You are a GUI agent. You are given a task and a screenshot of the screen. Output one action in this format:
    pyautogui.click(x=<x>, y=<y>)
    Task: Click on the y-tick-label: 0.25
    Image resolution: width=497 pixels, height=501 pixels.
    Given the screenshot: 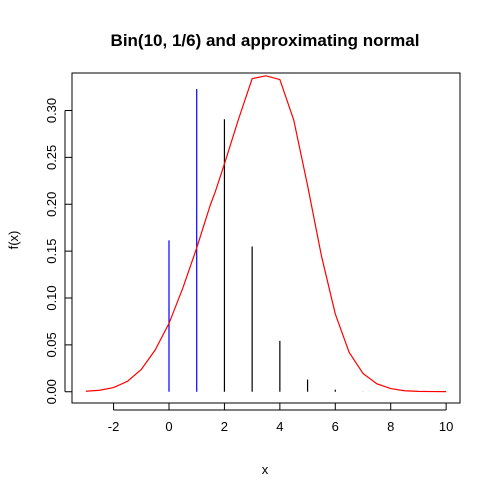 What is the action you would take?
    pyautogui.click(x=51, y=157)
    